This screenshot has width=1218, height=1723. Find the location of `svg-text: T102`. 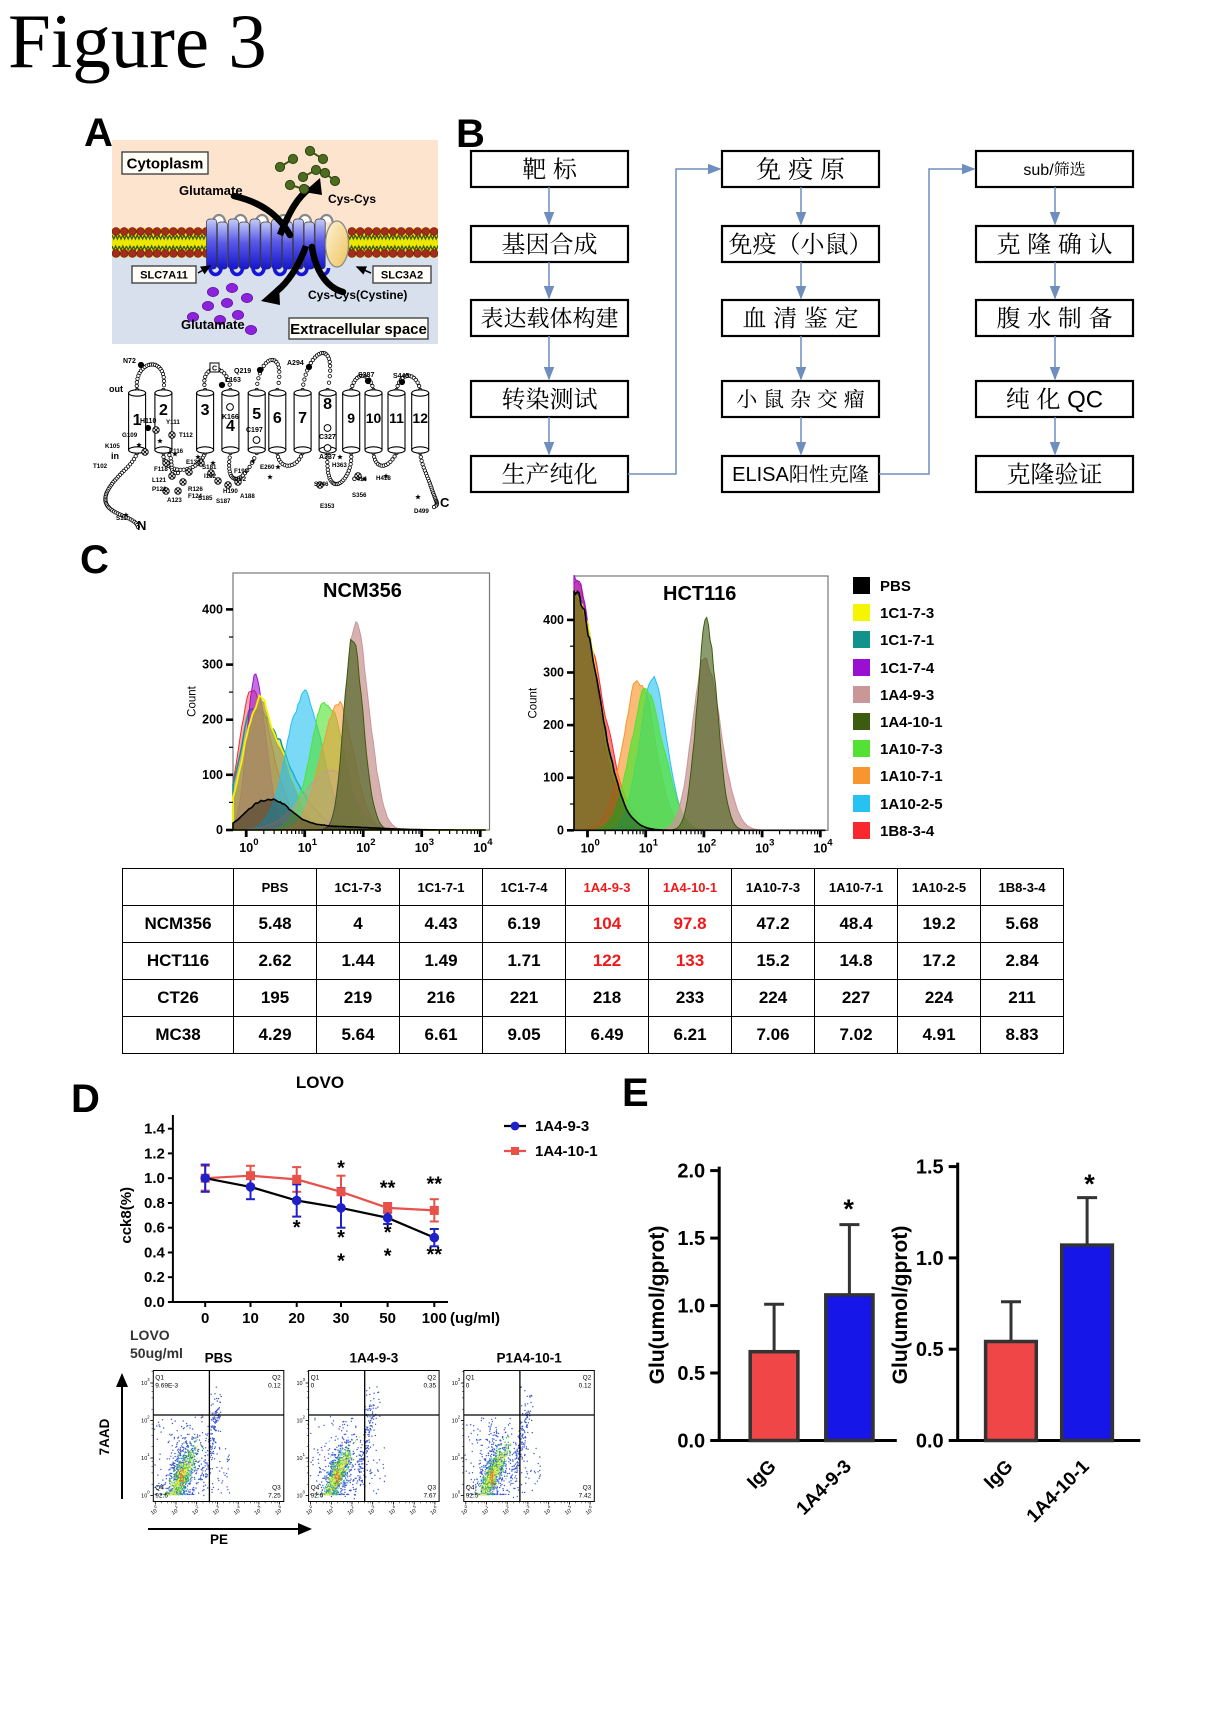

svg-text: T102 is located at coordinates (100, 466).